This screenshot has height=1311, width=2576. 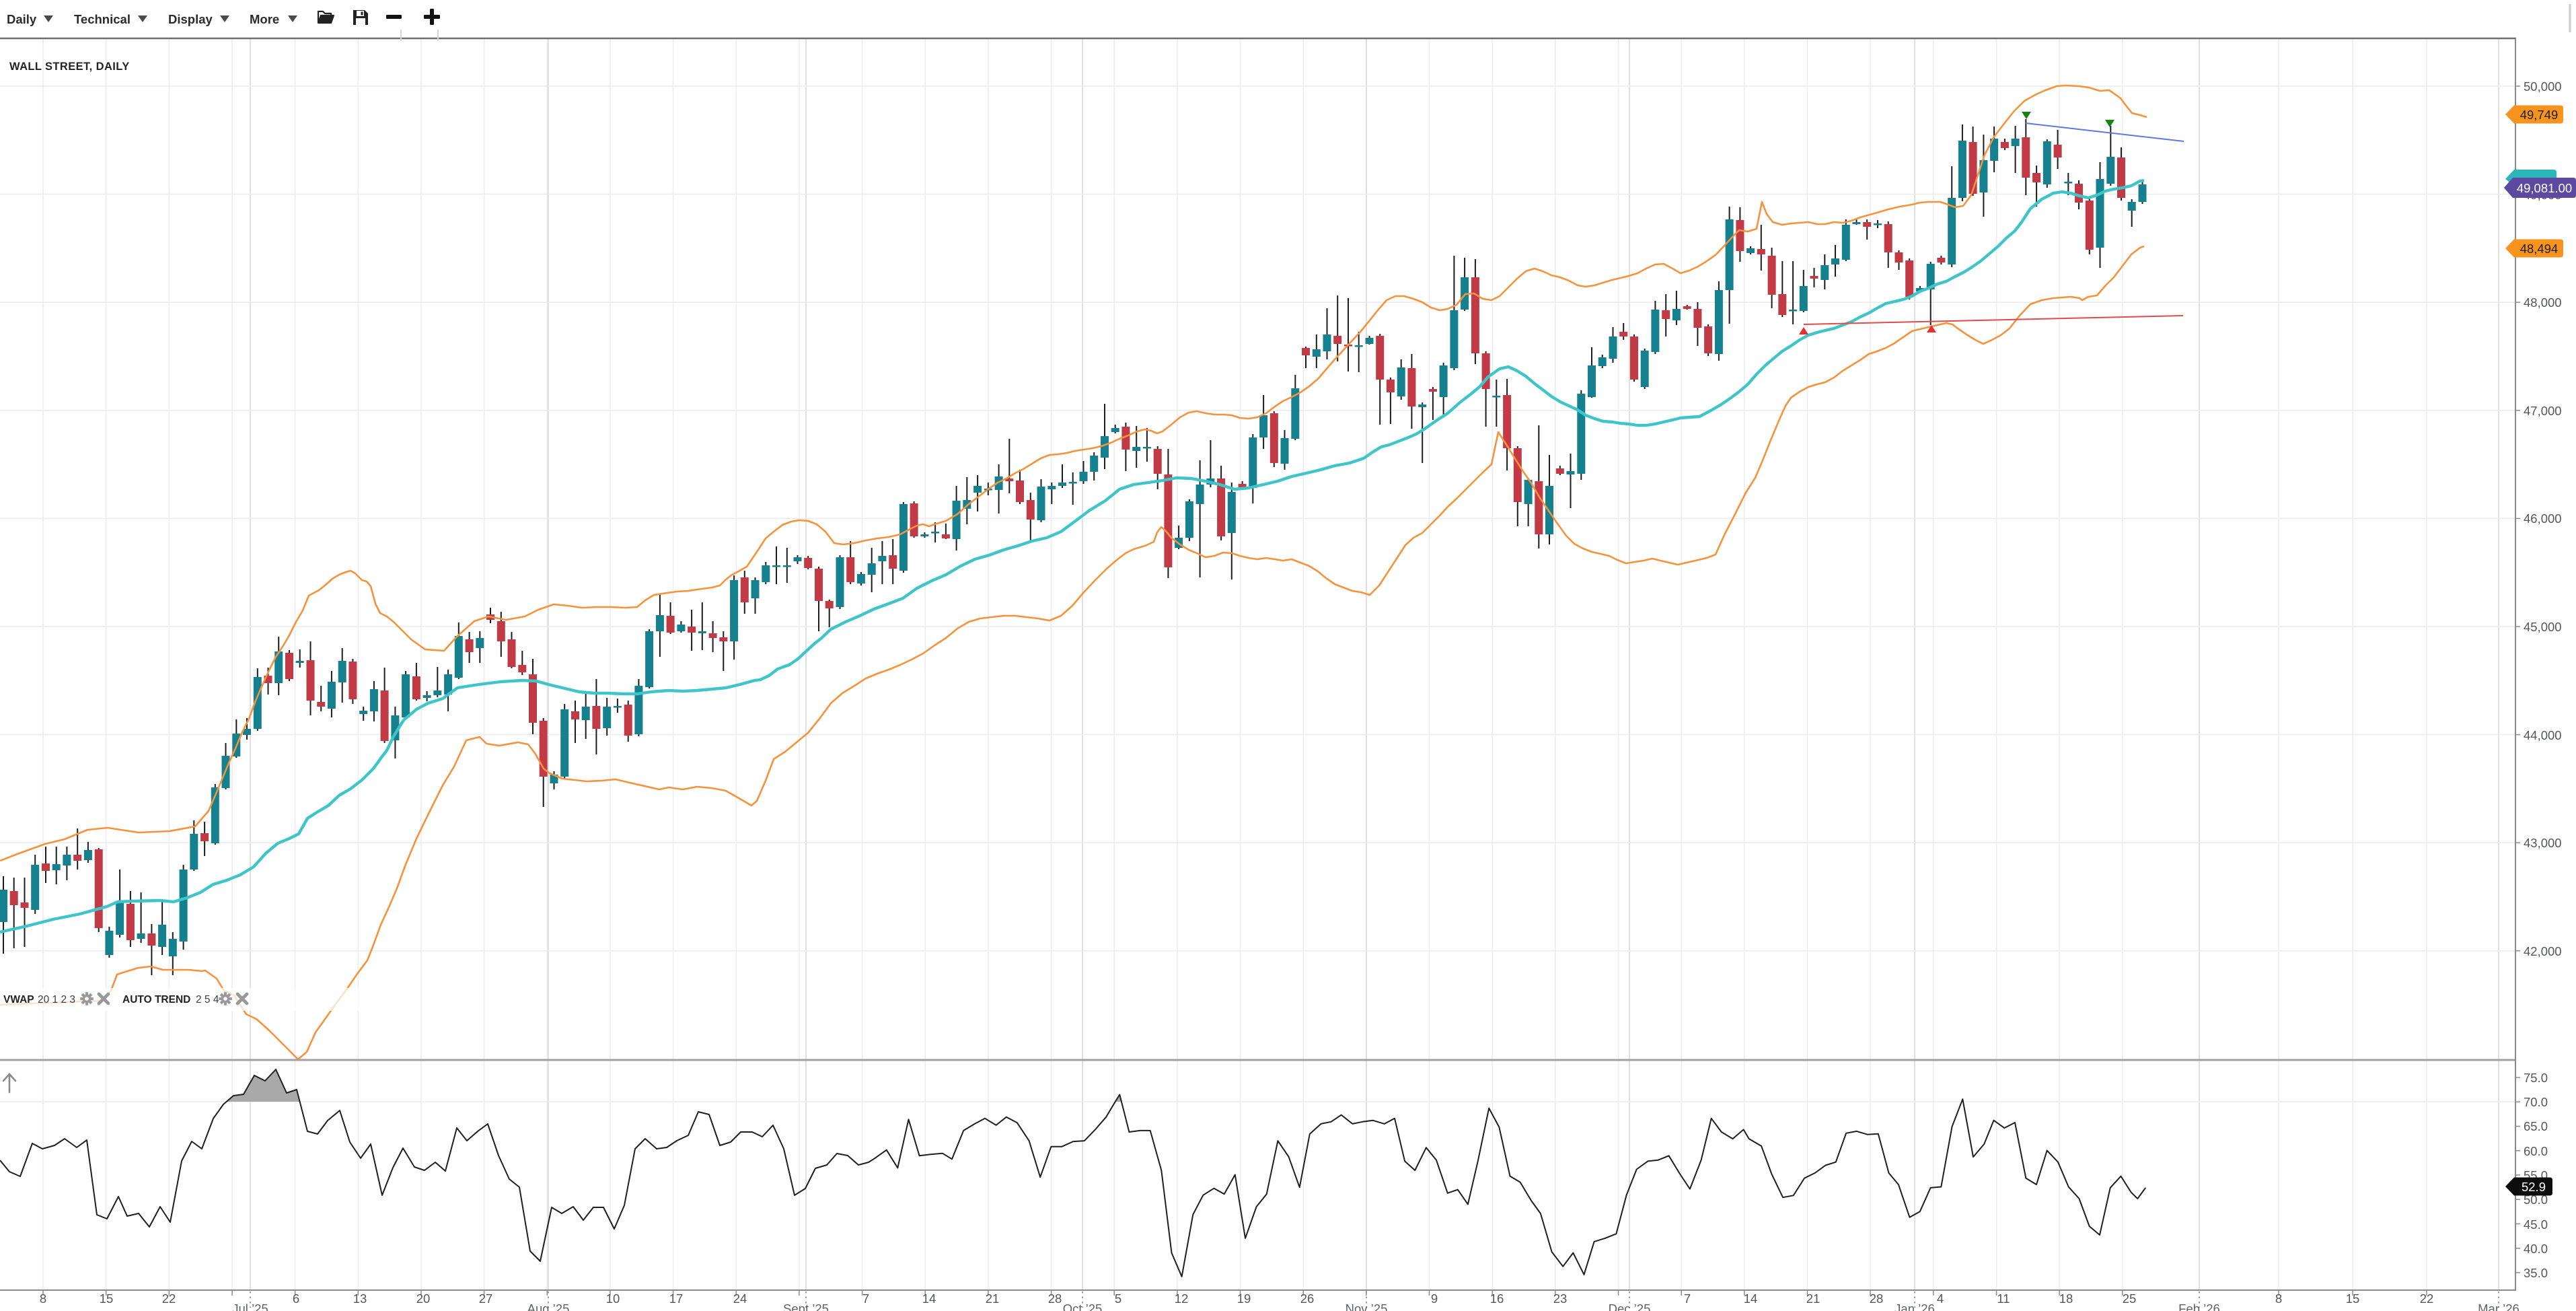 What do you see at coordinates (2543, 627) in the screenshot?
I see `svg-text: 45,000` at bounding box center [2543, 627].